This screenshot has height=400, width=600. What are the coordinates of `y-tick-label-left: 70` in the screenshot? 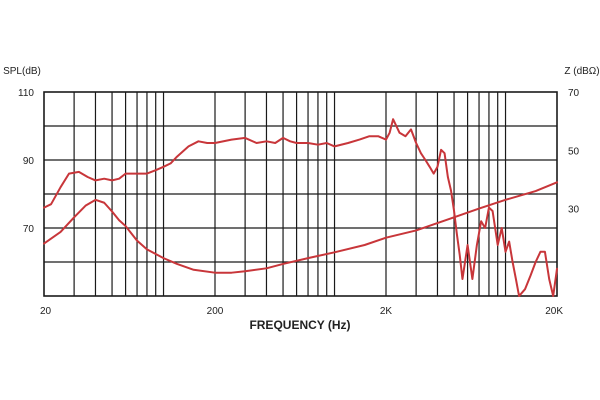 It's located at (29, 229).